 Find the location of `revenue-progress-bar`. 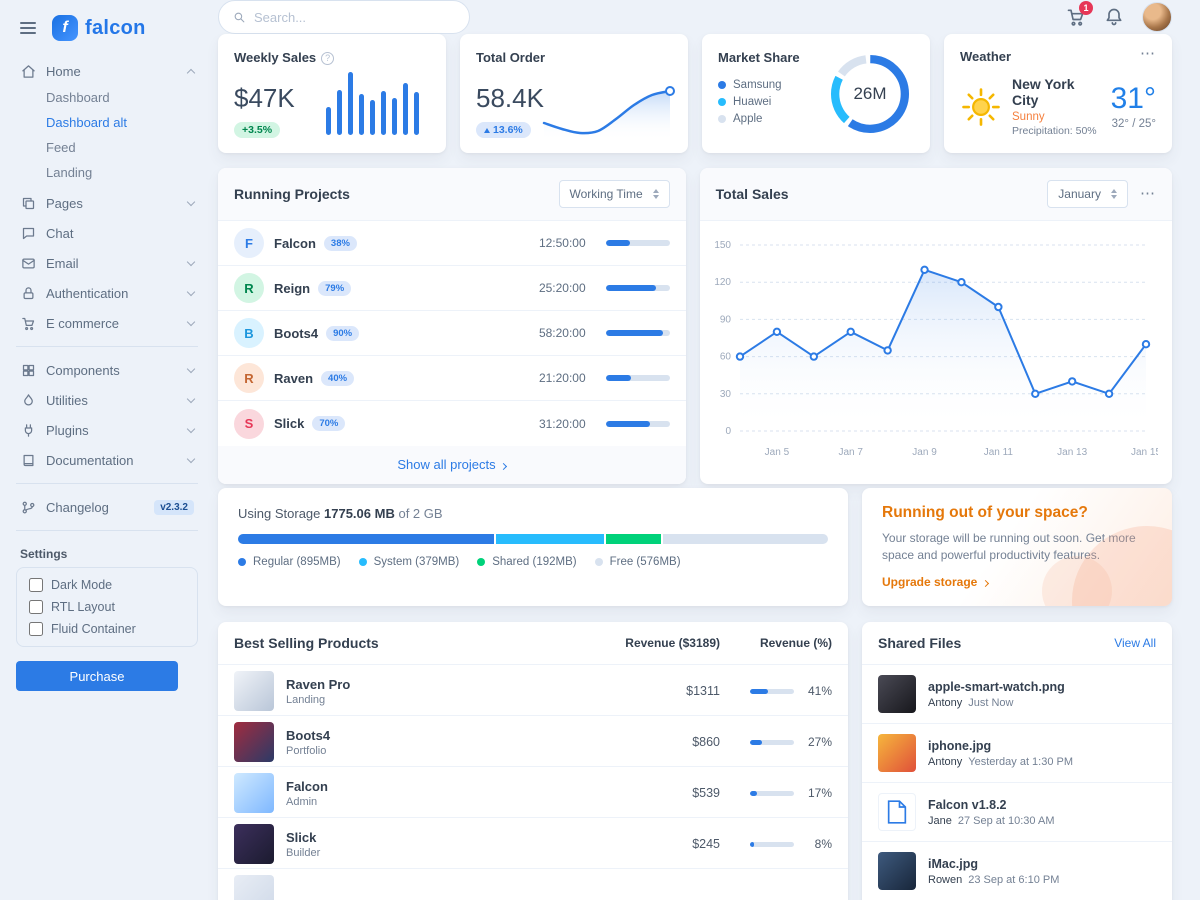

revenue-progress-bar is located at coordinates (772, 691).